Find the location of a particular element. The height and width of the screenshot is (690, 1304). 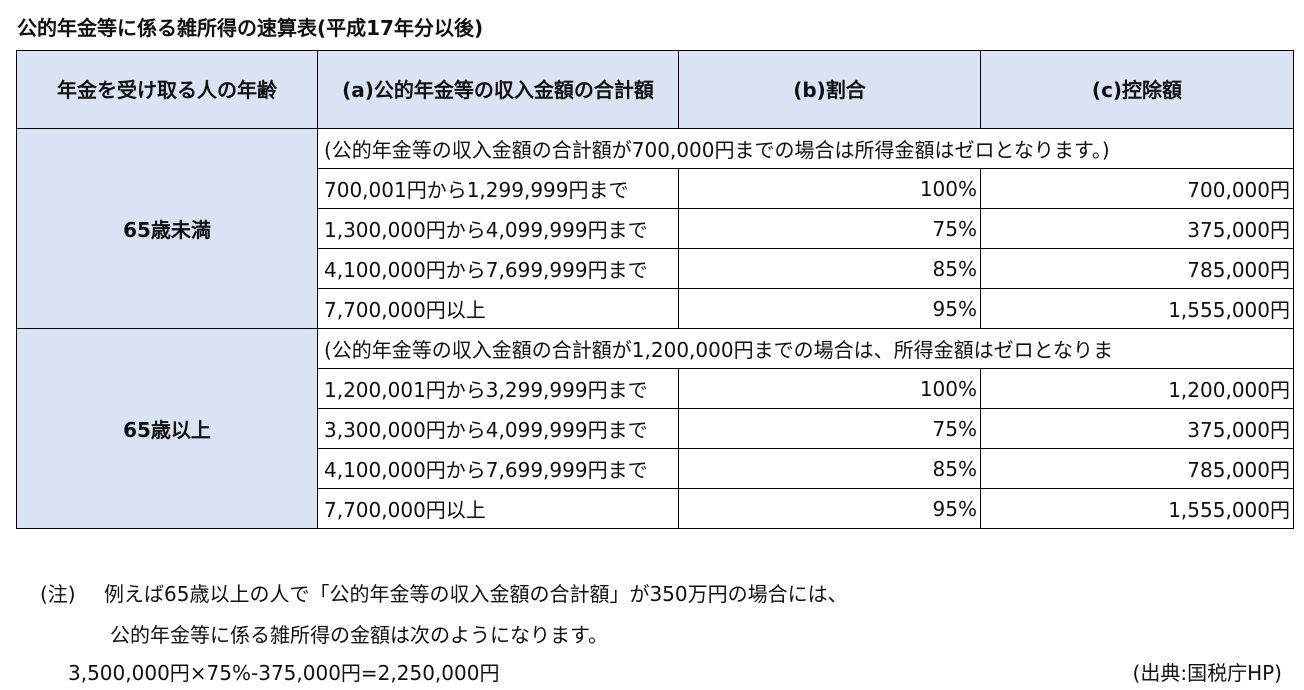

table-row: 4,100,000円から7,699,999円まで 85% 785,000円 is located at coordinates (655, 468).